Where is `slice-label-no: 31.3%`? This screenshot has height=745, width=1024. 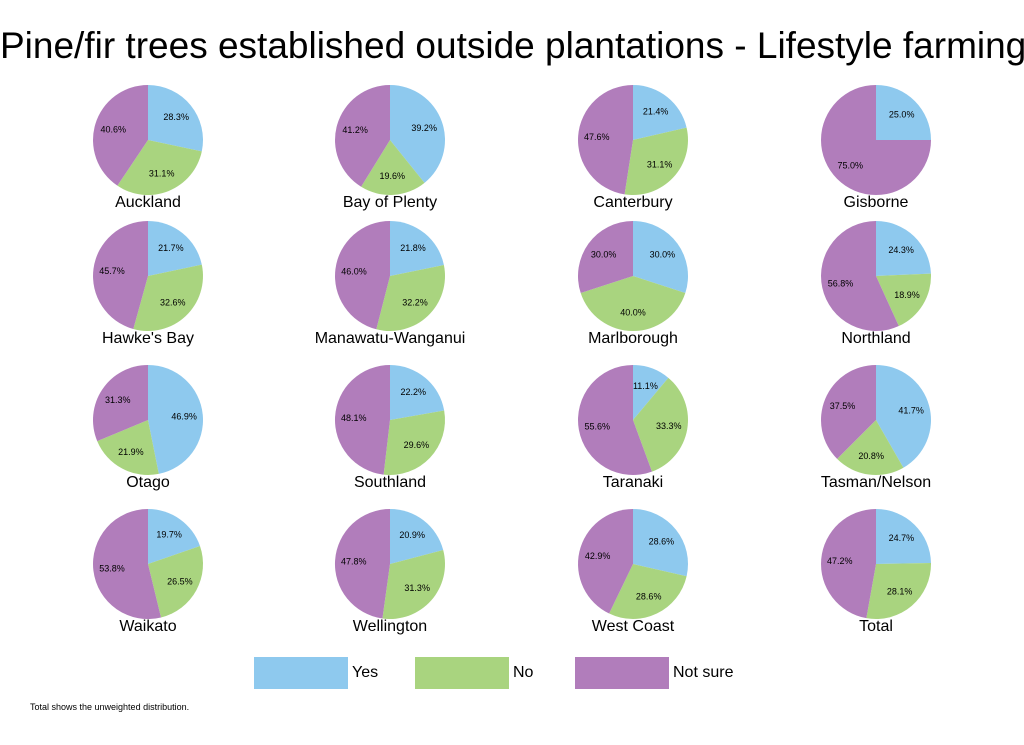 slice-label-no: 31.3% is located at coordinates (417, 588).